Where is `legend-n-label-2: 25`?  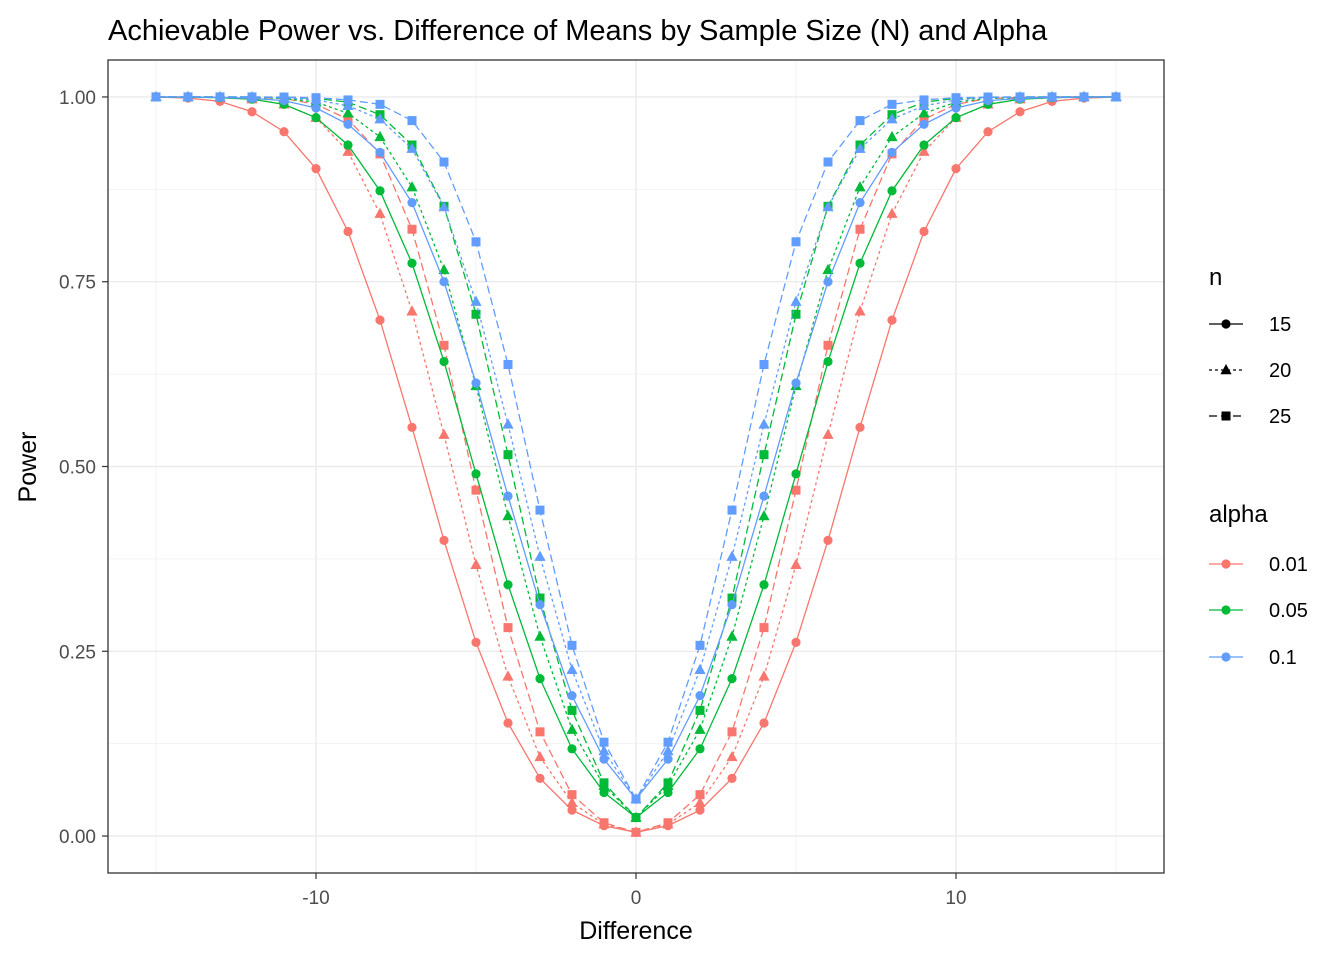
legend-n-label-2: 25 is located at coordinates (1280, 417).